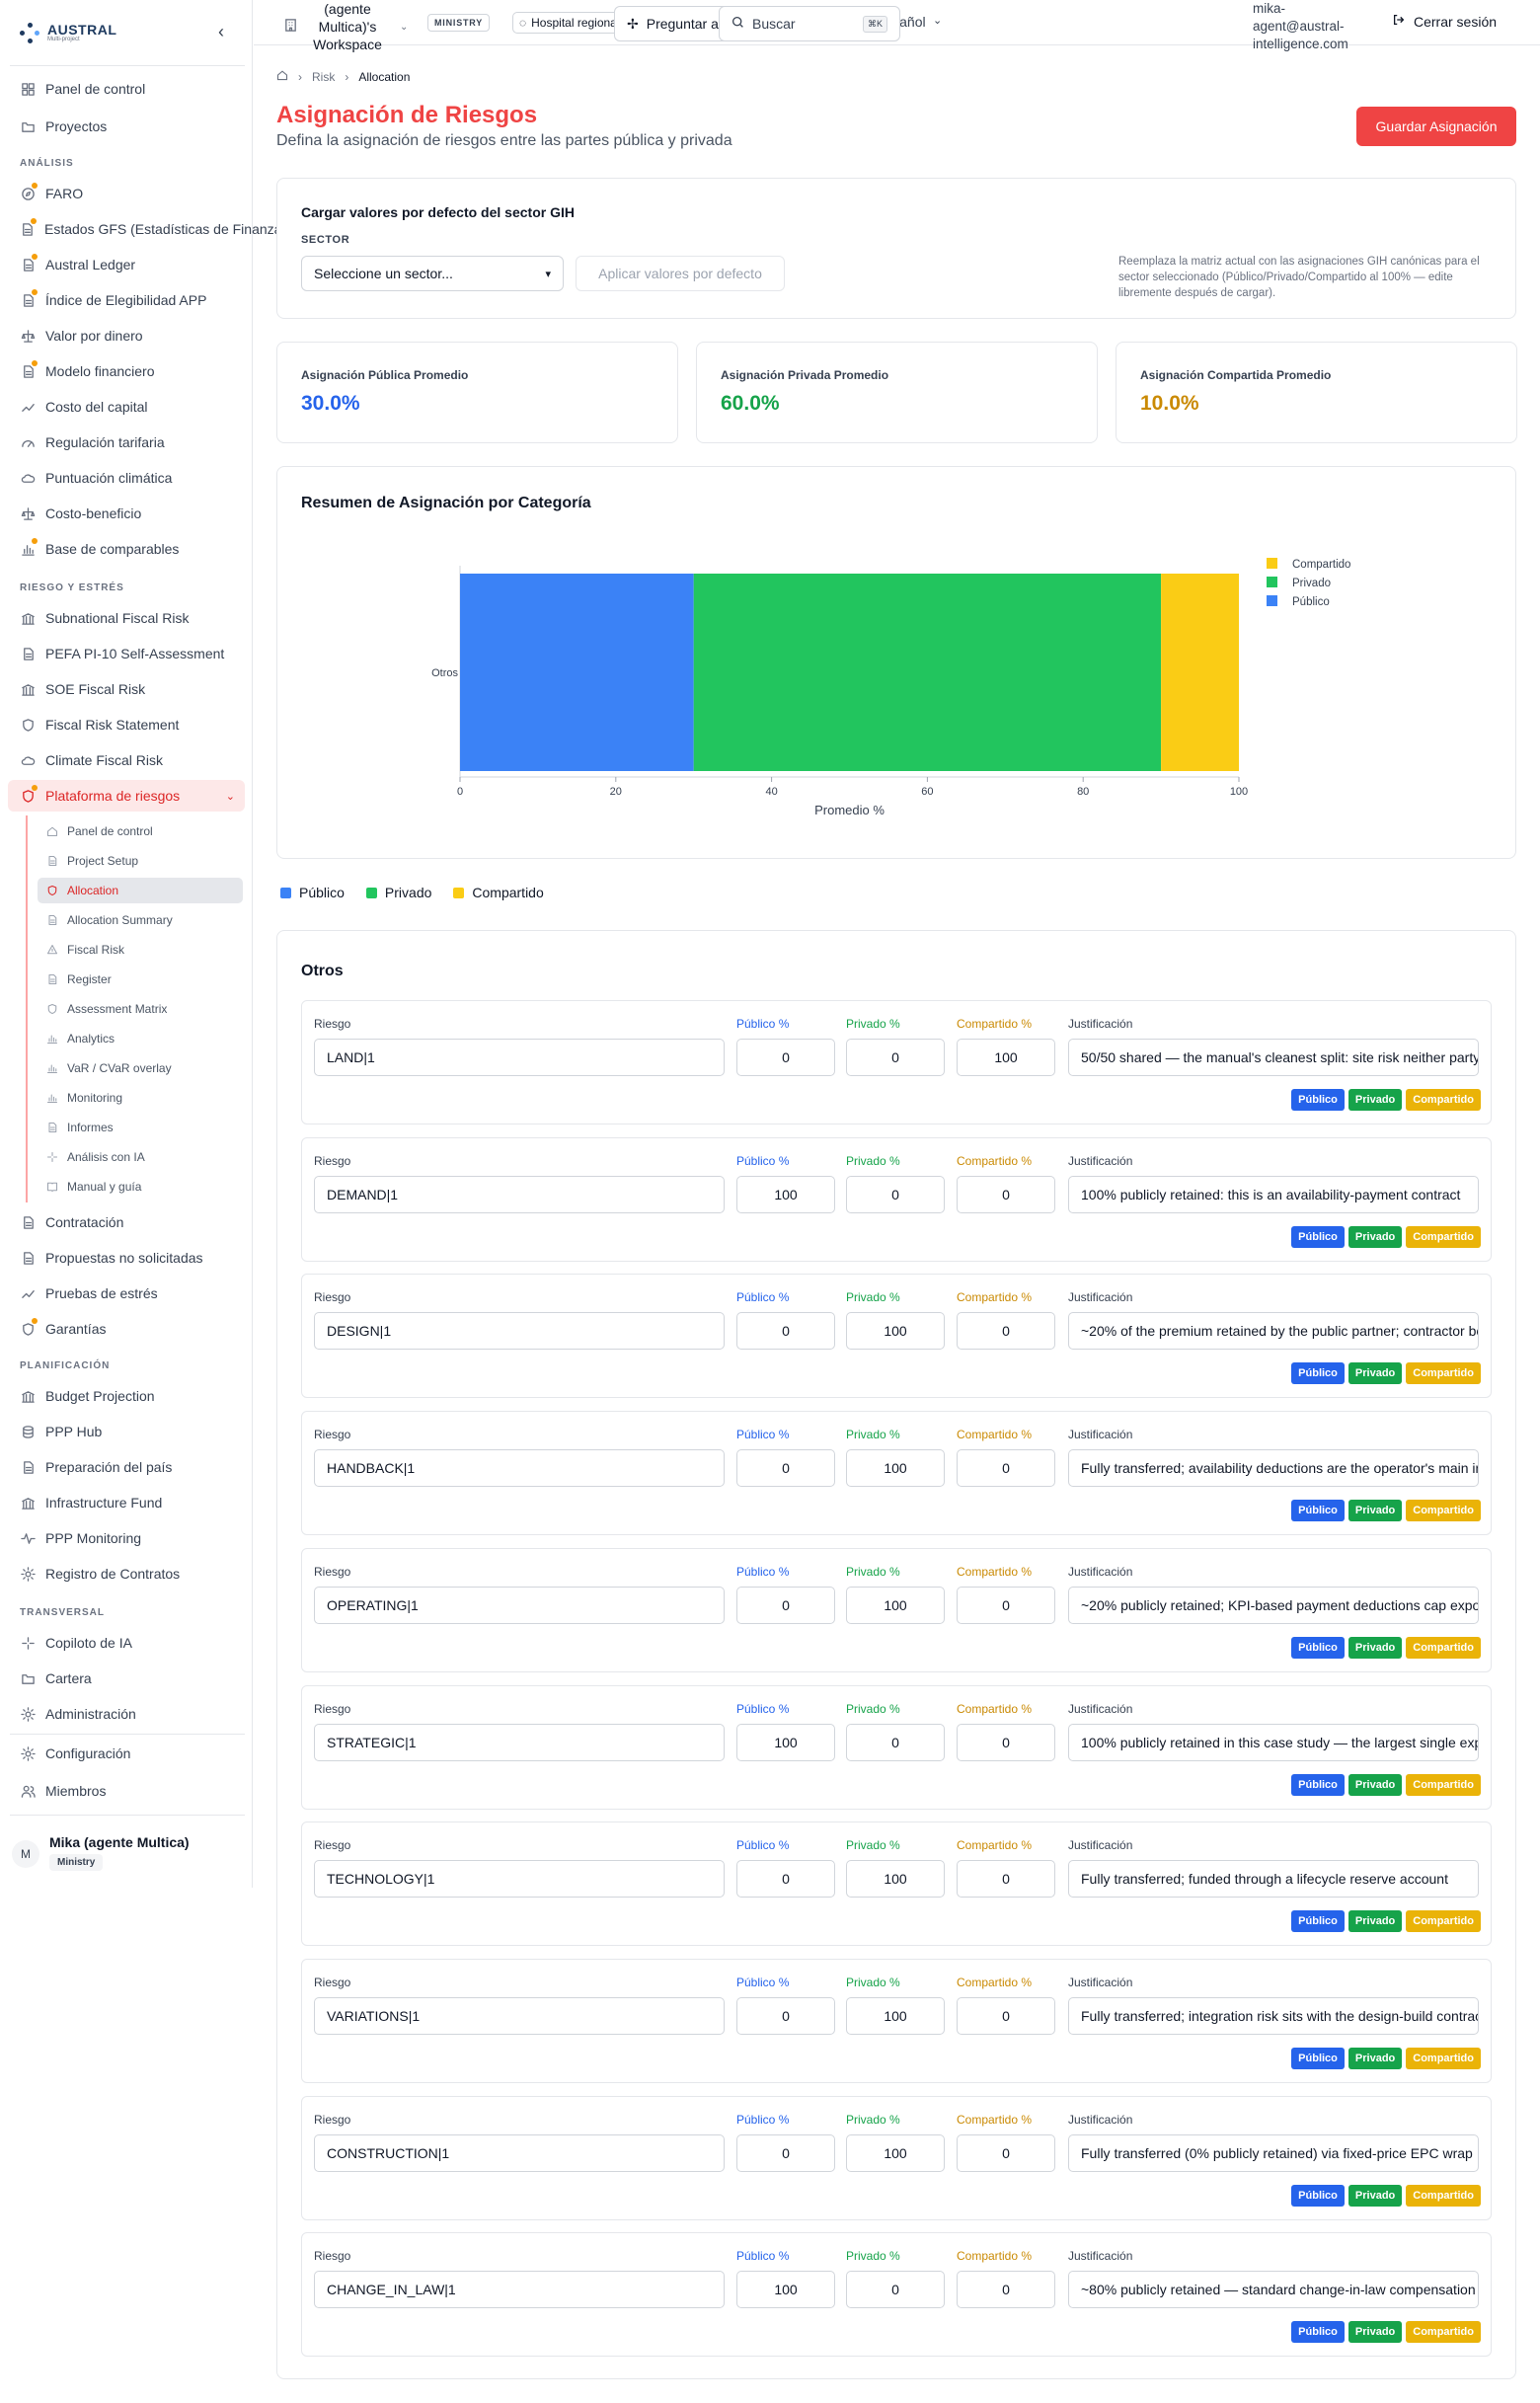  What do you see at coordinates (809, 23) in the screenshot?
I see `search-button: Buscar ⌘K` at bounding box center [809, 23].